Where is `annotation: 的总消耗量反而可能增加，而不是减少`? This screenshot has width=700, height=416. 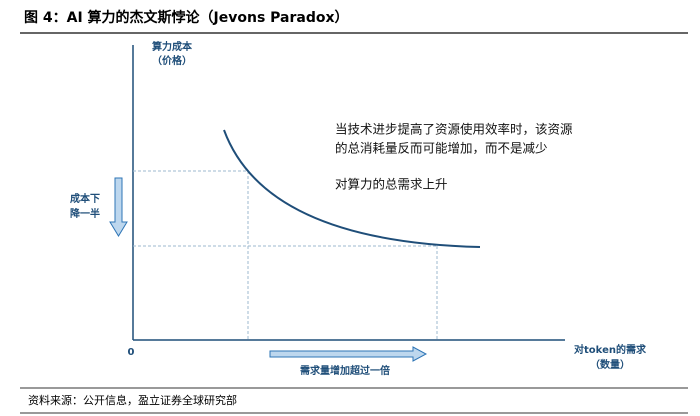 annotation: 的总消耗量反而可能增加，而不是减少 is located at coordinates (441, 148).